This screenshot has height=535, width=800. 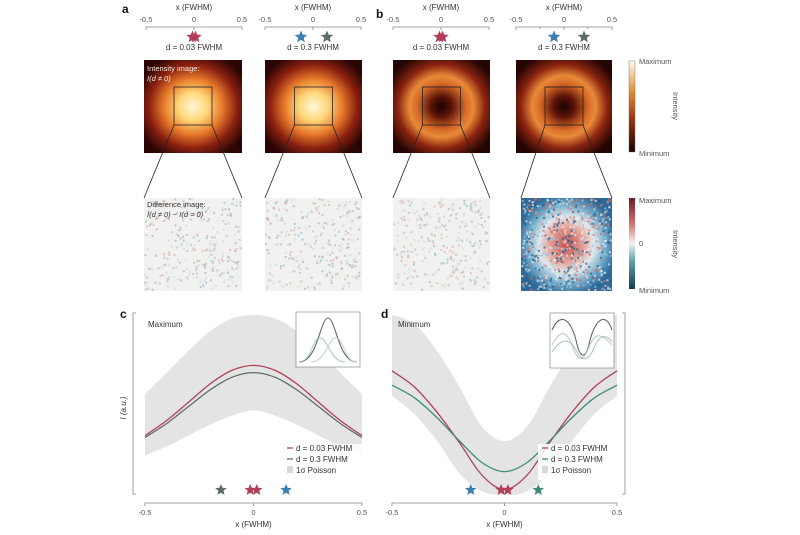 I want to click on x-axis-line, so click(x=253, y=504).